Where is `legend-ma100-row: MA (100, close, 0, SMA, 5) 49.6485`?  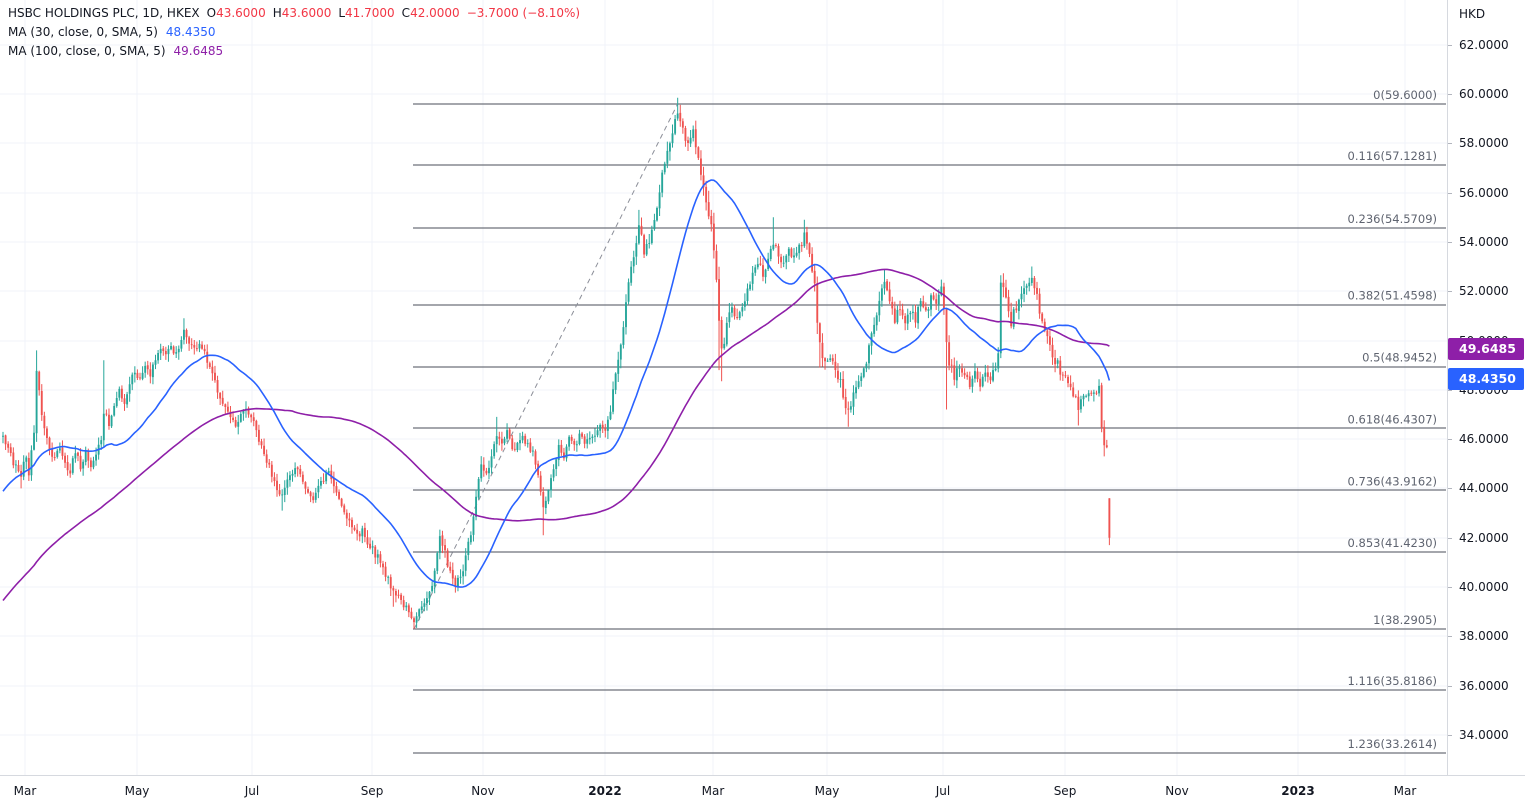
legend-ma100-row: MA (100, close, 0, SMA, 5) 49.6485 is located at coordinates (294, 51).